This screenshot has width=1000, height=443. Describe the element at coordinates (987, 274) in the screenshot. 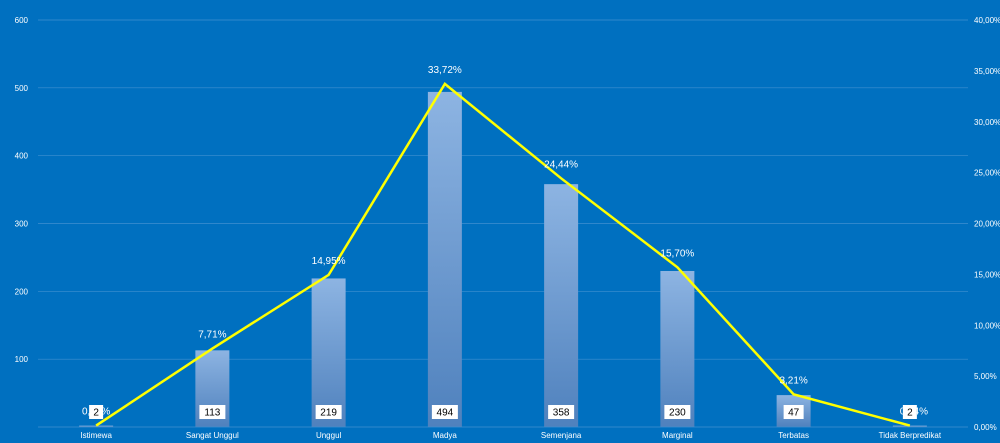

I see `y-right-tick: 15,00%` at that location.